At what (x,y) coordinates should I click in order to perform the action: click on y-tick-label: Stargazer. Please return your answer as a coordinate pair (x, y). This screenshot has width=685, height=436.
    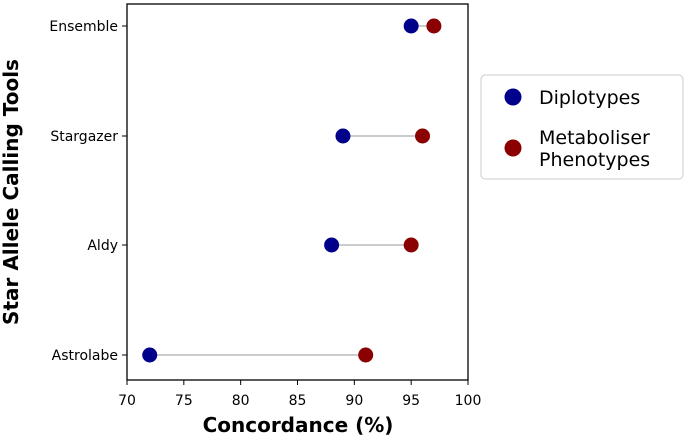
    Looking at the image, I should click on (84, 137).